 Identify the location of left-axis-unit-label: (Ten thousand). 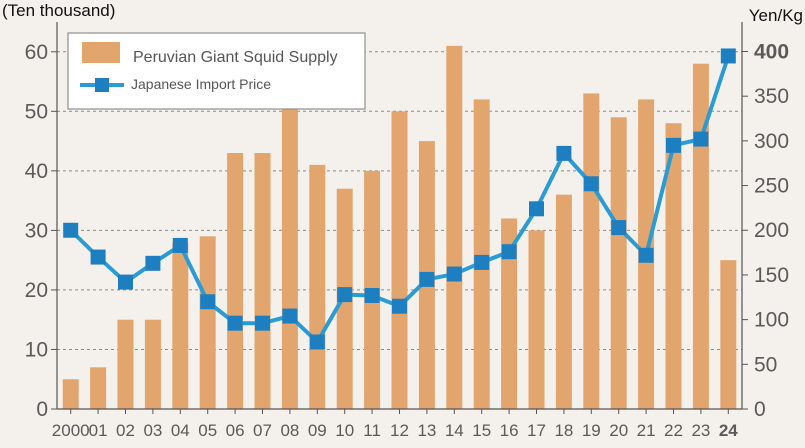
(58, 10).